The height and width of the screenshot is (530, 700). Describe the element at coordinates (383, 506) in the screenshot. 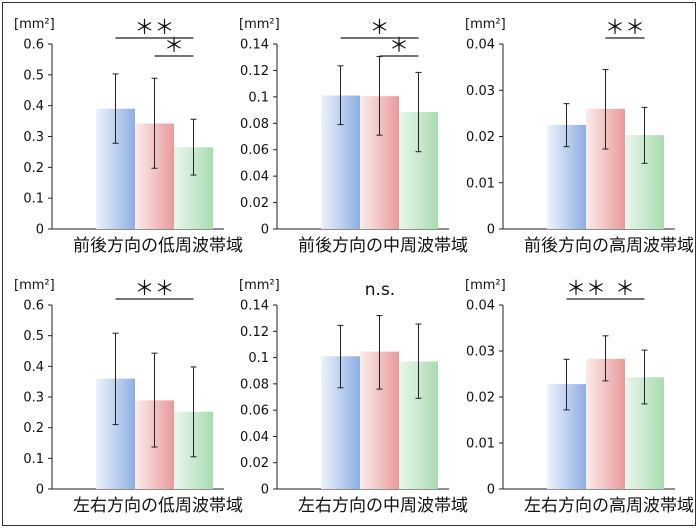

I see `chart-title: 左右方向の中周波帯域` at that location.